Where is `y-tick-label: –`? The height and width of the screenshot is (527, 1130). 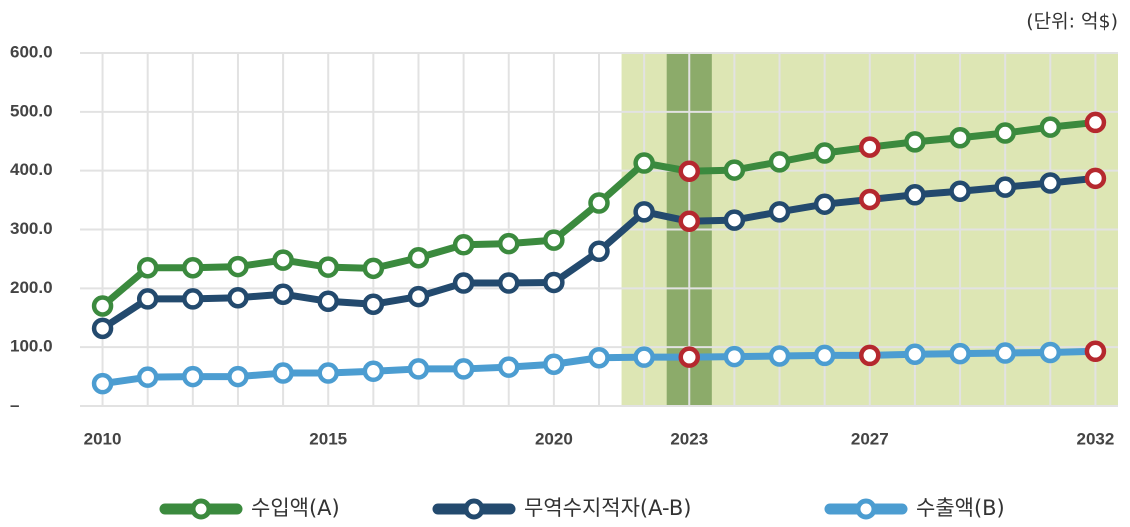 y-tick-label: – is located at coordinates (14, 404).